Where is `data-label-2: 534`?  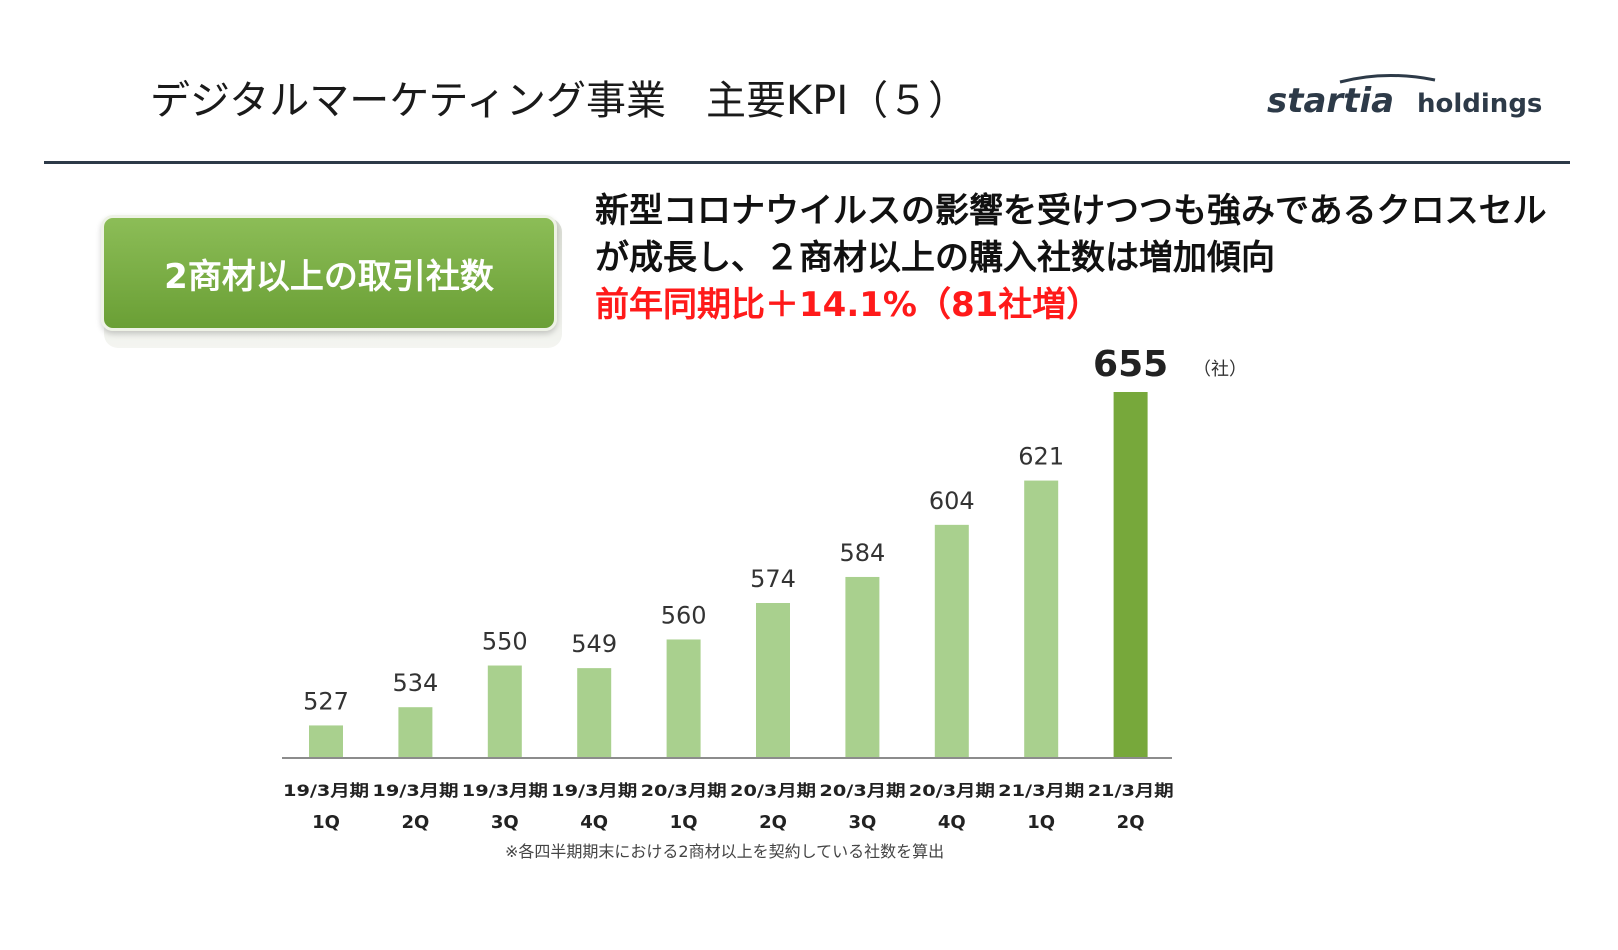 data-label-2: 534 is located at coordinates (415, 683).